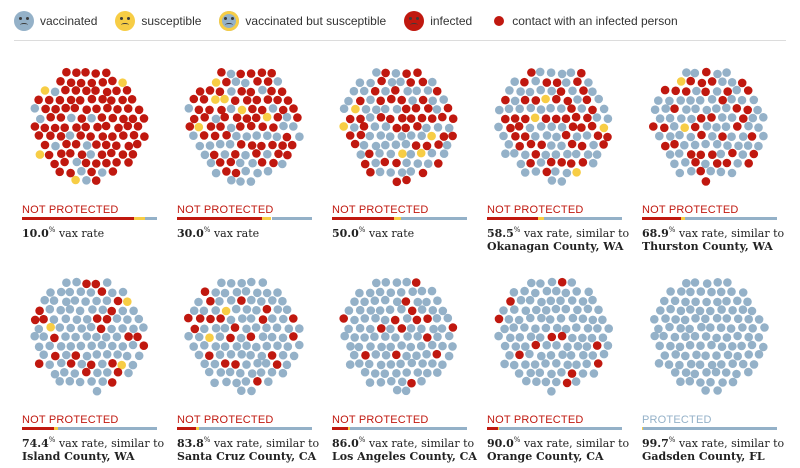 This screenshot has height=468, width=800. What do you see at coordinates (70, 210) in the screenshot?
I see `protection-status: NOT PROTECTED` at bounding box center [70, 210].